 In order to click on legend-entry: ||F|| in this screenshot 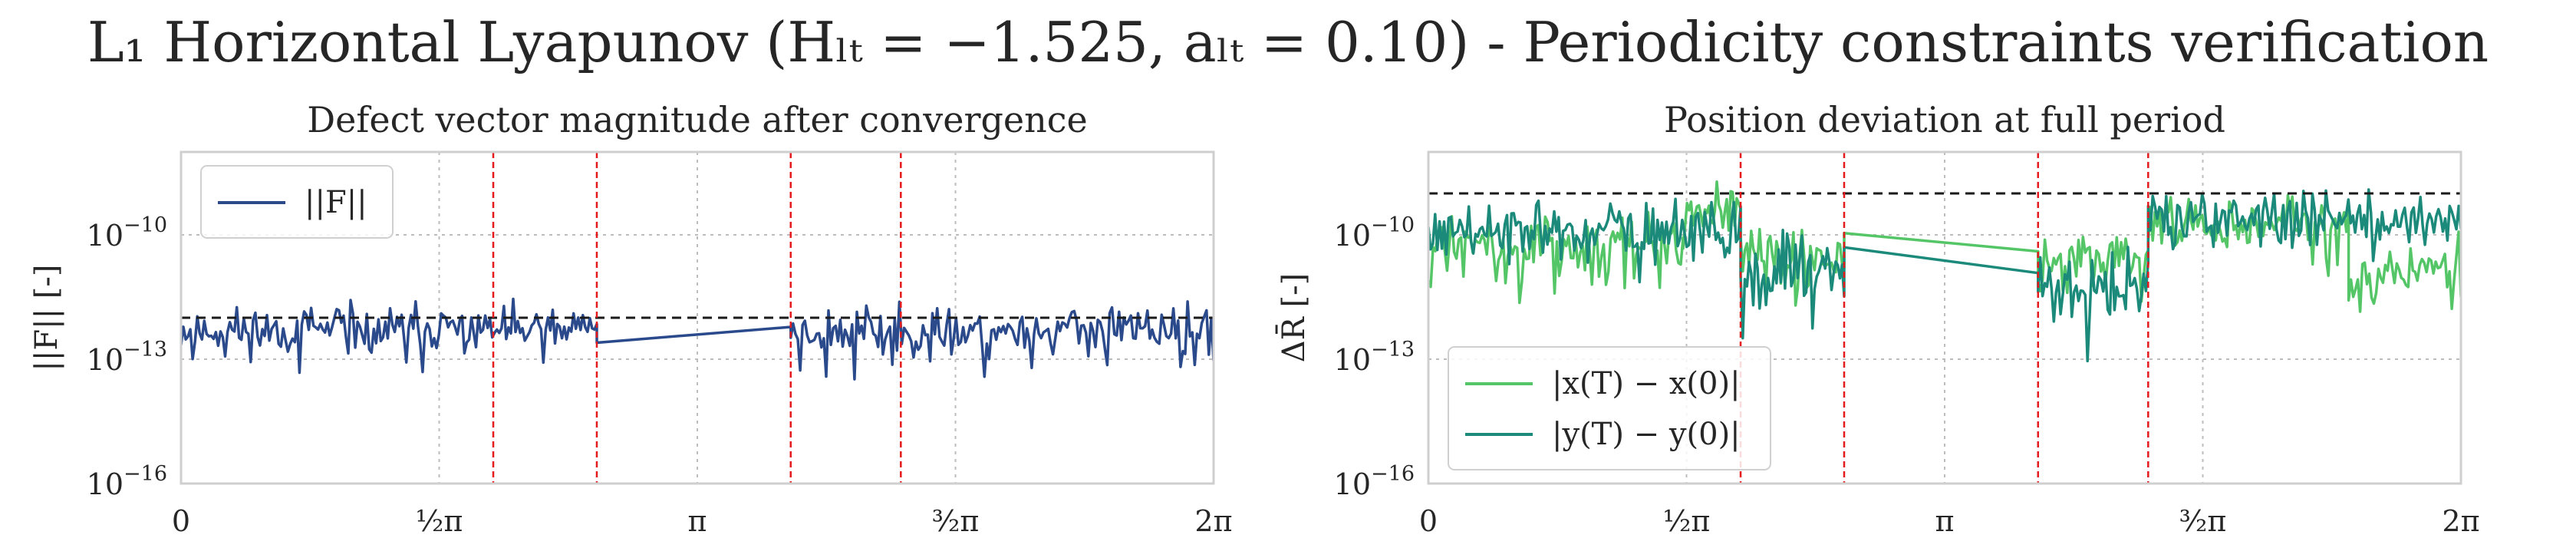, I will do `click(336, 202)`.